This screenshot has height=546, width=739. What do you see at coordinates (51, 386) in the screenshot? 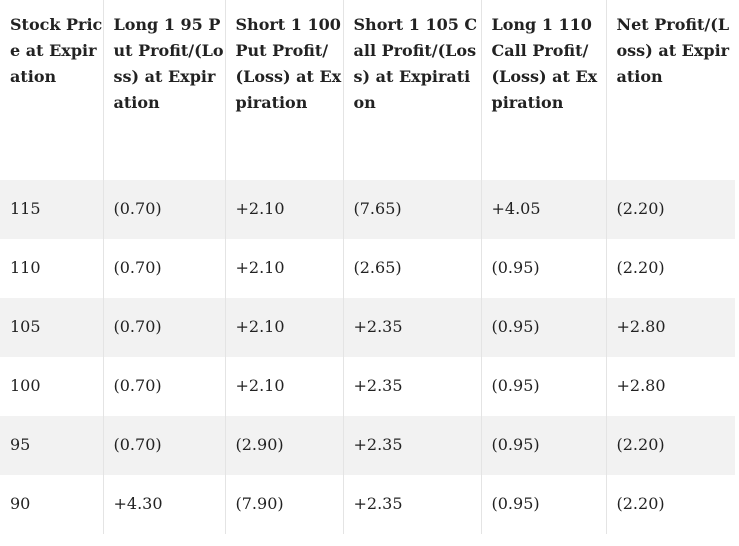
I see `table-cell: 100` at bounding box center [51, 386].